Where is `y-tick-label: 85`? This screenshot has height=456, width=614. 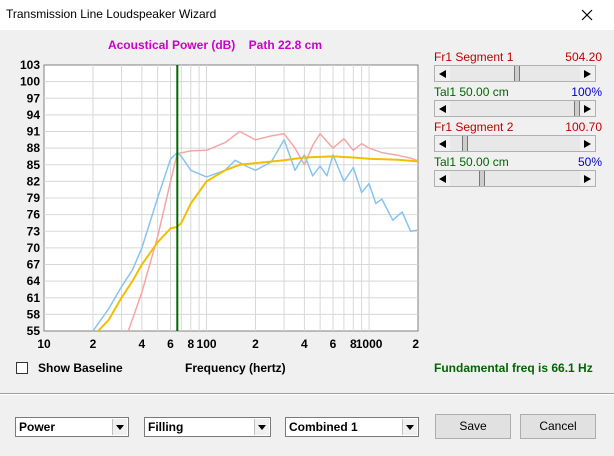
y-tick-label: 85 is located at coordinates (34, 165).